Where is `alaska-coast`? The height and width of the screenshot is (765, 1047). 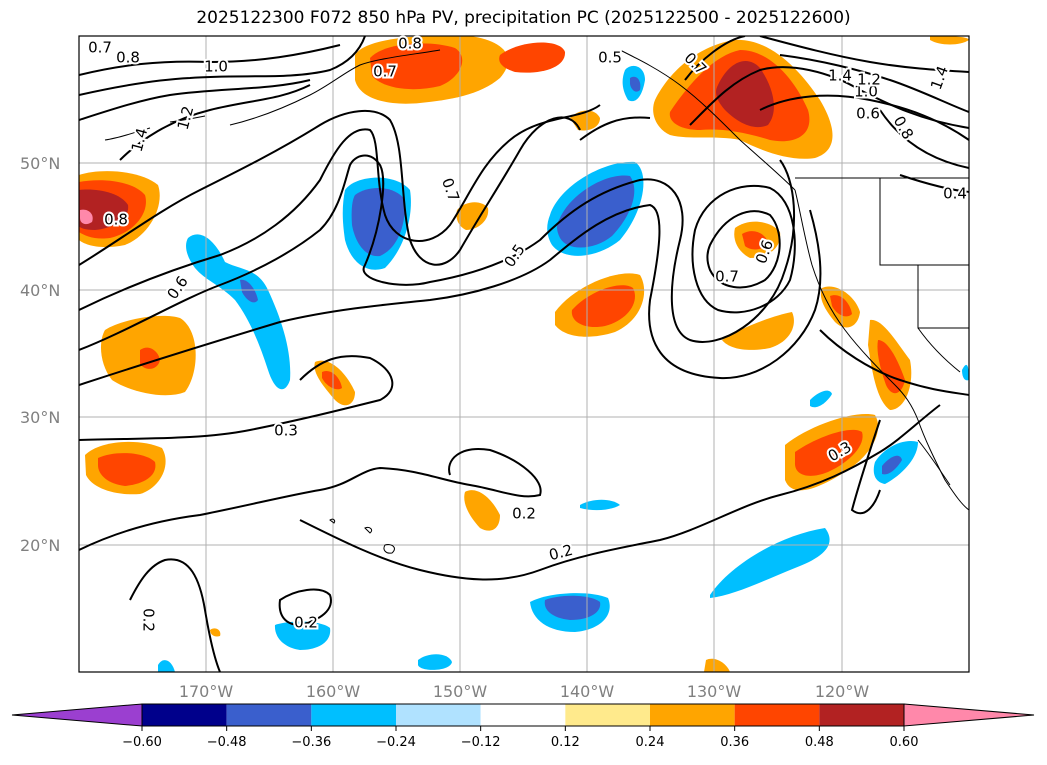
alaska-coast is located at coordinates (335, 87).